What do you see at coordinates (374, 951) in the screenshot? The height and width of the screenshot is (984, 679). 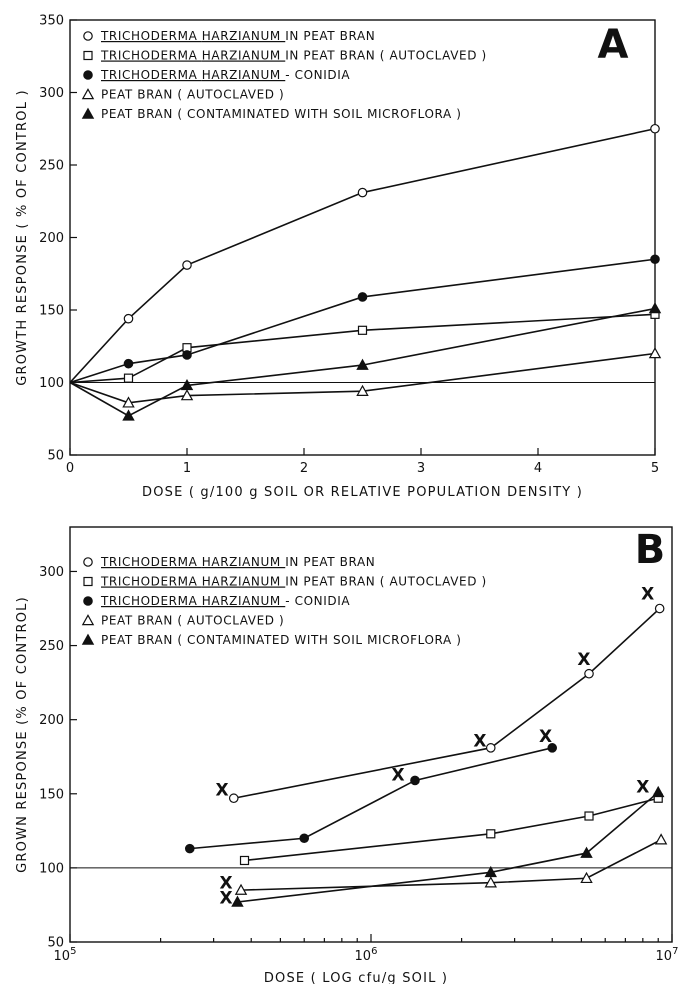 I see `x-tick-exponent: 6` at bounding box center [374, 951].